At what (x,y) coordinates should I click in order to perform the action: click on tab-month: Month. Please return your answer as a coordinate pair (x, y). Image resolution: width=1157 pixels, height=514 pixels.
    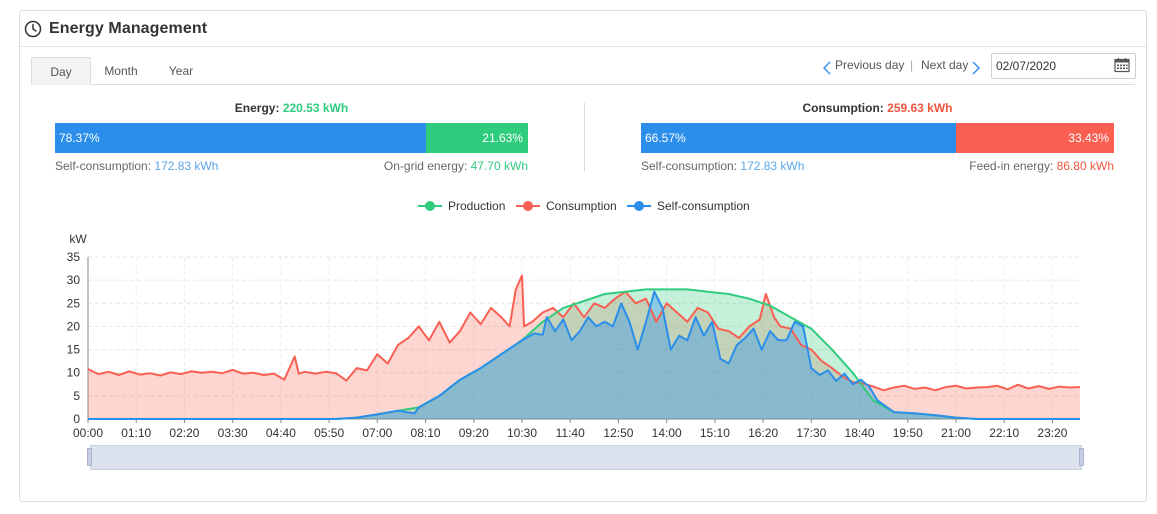
    Looking at the image, I should click on (121, 71).